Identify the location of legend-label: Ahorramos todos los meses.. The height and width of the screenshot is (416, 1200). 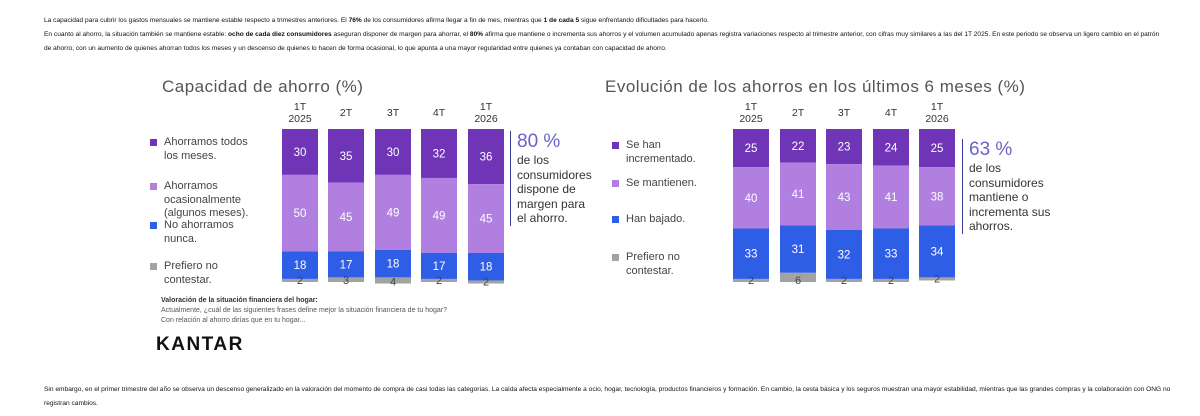
(206, 149).